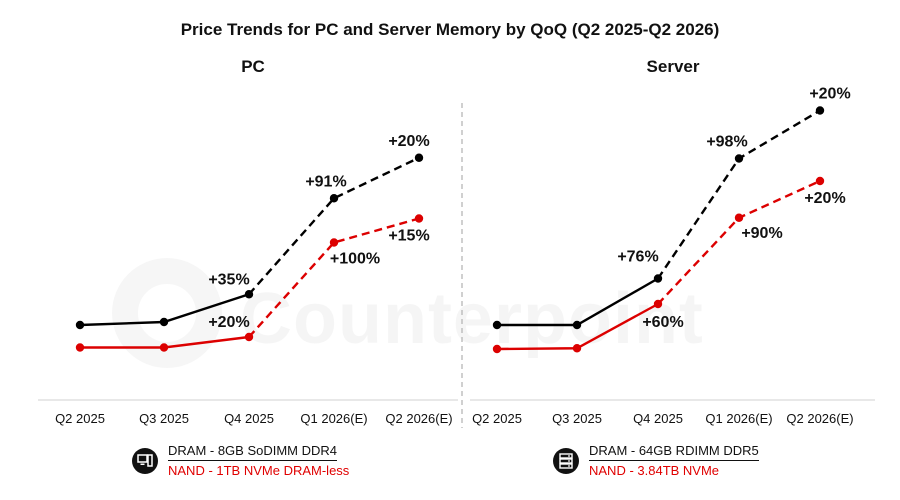 This screenshot has height=500, width=900. Describe the element at coordinates (761, 233) in the screenshot. I see `server-series-1-data-label: +90%` at that location.